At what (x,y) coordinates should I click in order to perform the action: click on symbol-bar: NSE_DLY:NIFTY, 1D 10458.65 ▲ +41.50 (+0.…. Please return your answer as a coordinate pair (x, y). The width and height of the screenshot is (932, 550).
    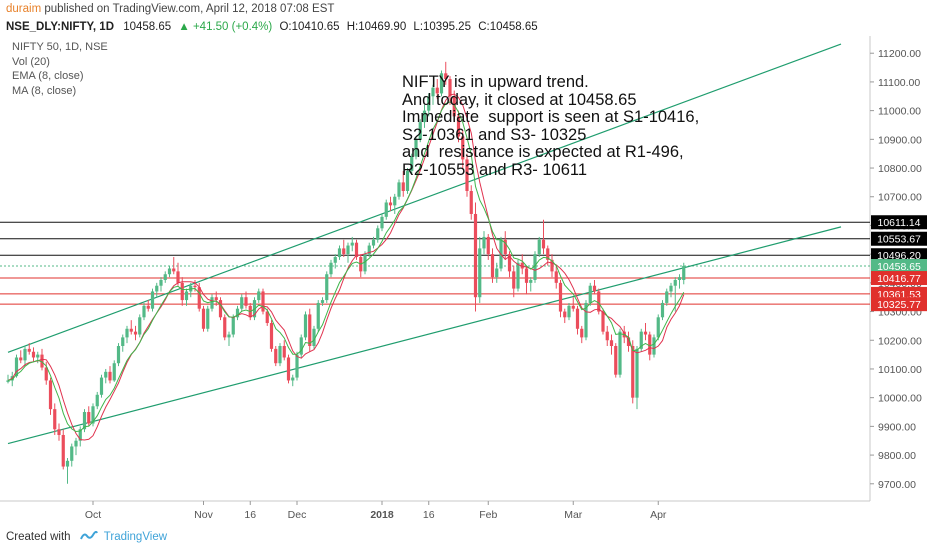
    Looking at the image, I should click on (466, 27).